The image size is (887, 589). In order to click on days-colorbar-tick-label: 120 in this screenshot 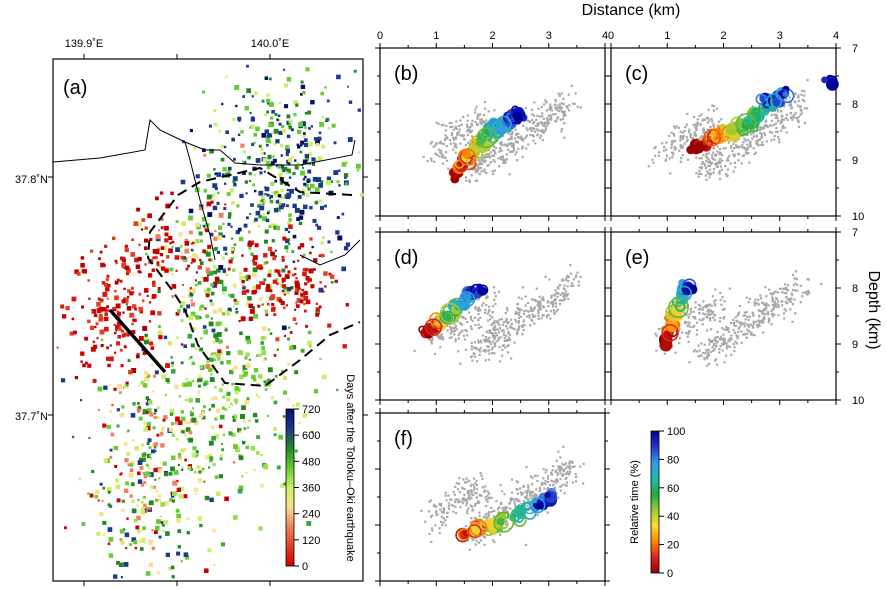, I will do `click(311, 541)`.